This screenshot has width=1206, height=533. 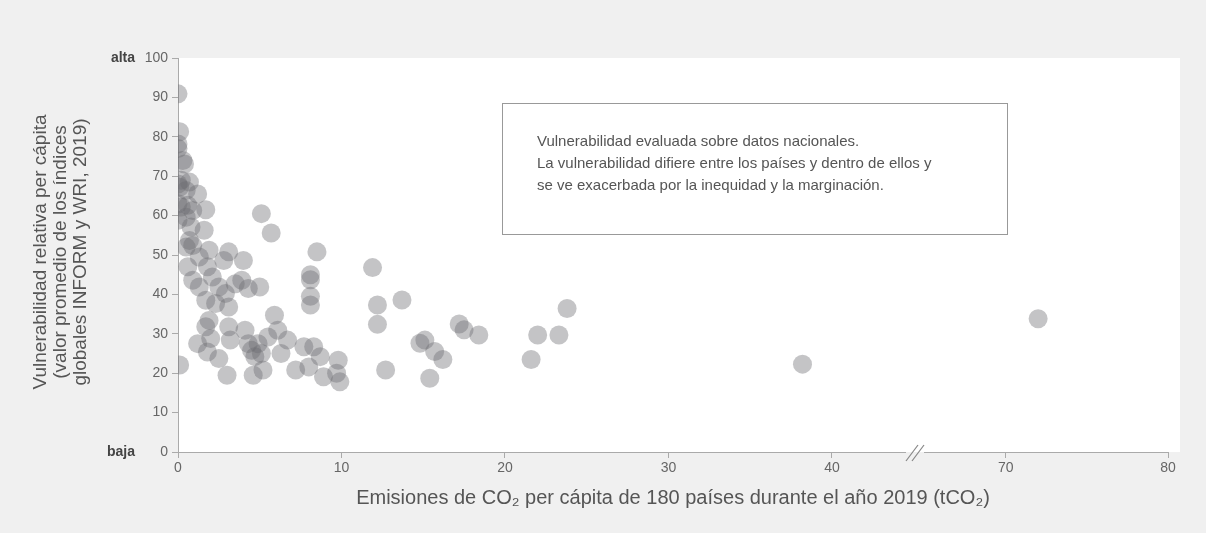 What do you see at coordinates (160, 96) in the screenshot?
I see `y-tick-label: 90` at bounding box center [160, 96].